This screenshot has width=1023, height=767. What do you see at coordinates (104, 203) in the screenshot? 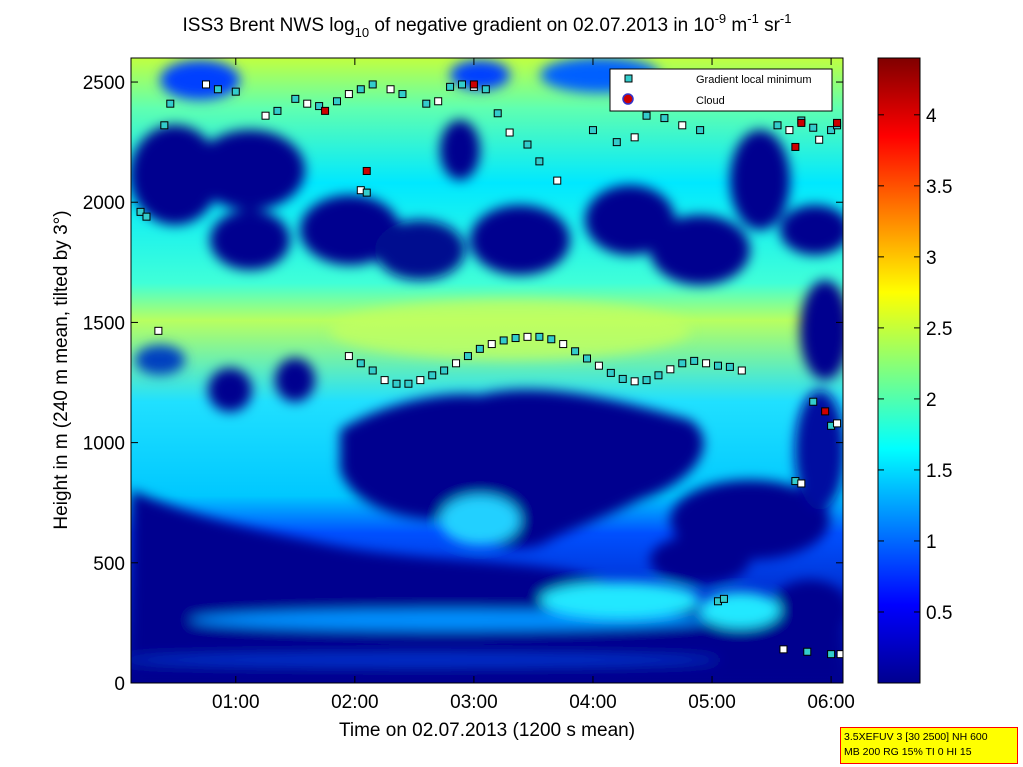
I see `y-tick-label: 2000` at bounding box center [104, 203].